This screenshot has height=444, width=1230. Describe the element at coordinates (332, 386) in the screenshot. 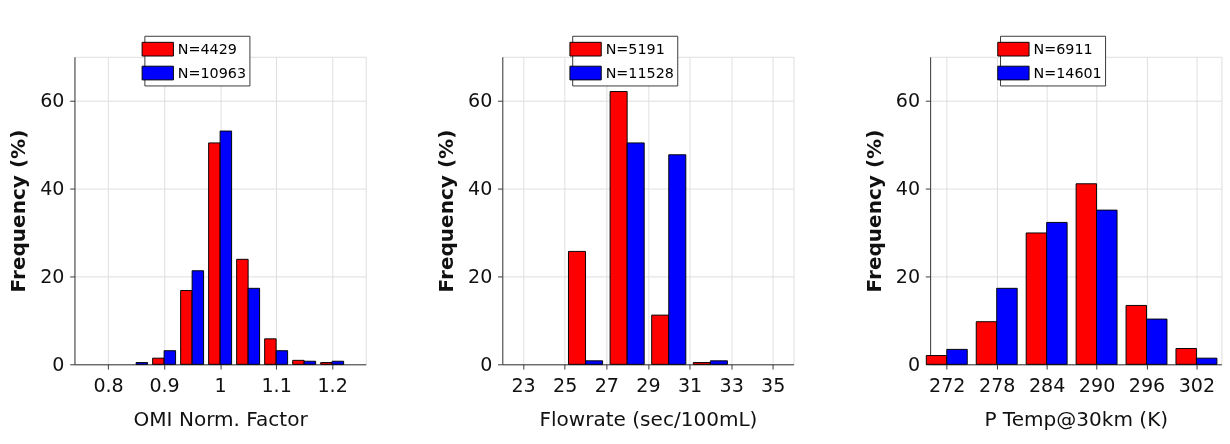

I see `x-tick-label: 1.2` at that location.